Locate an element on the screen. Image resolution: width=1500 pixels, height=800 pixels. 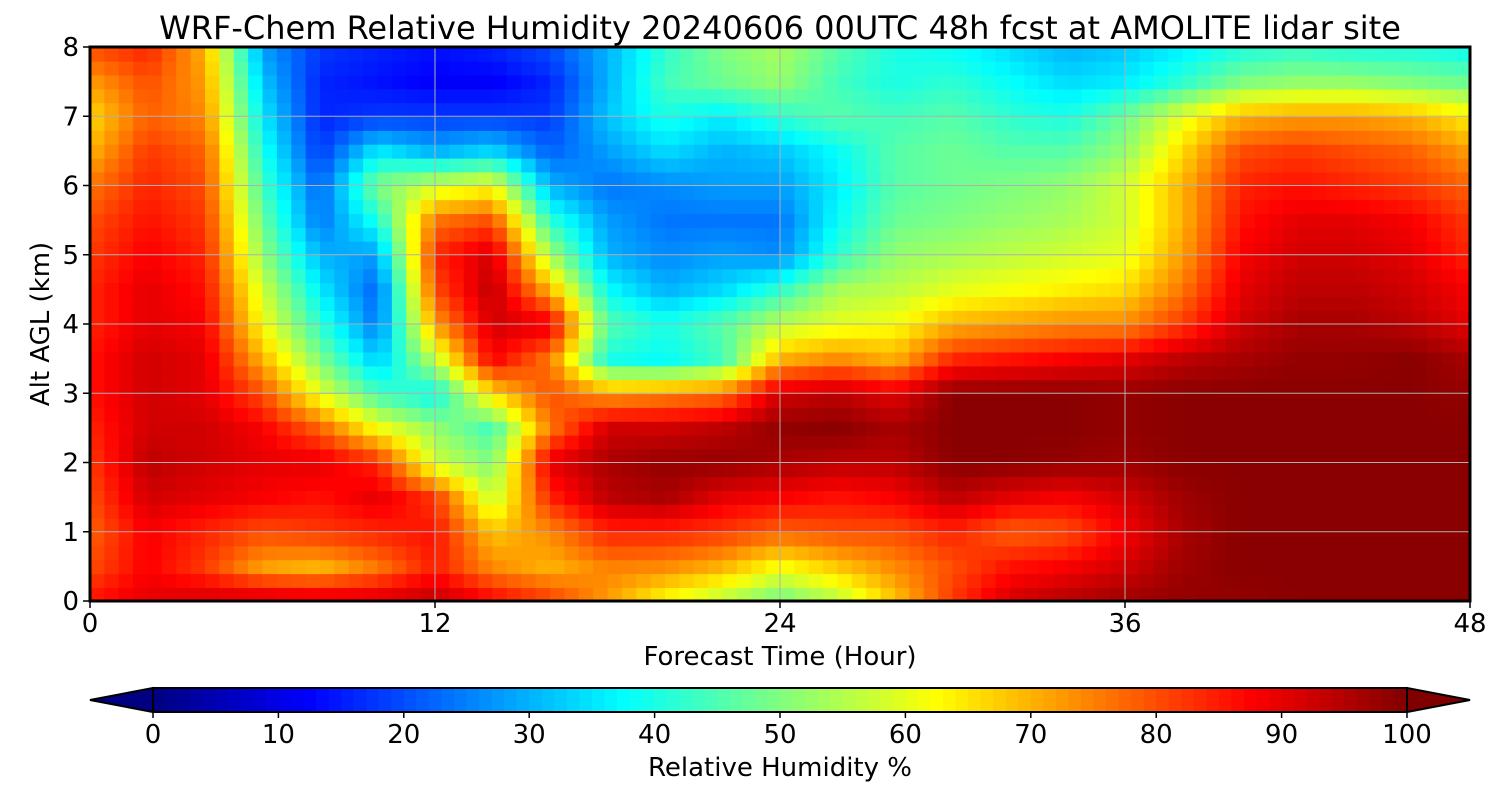
x-axis-ticks: 0 12 24 36 48 is located at coordinates (784, 620).